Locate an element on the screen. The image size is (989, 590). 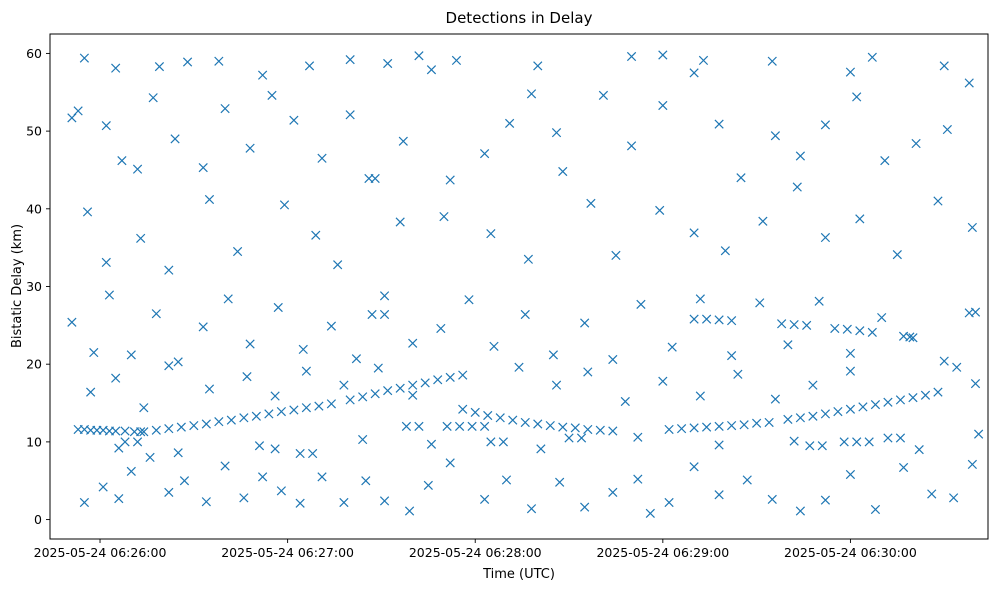
y-tick-label: 40 is located at coordinates (34, 208).